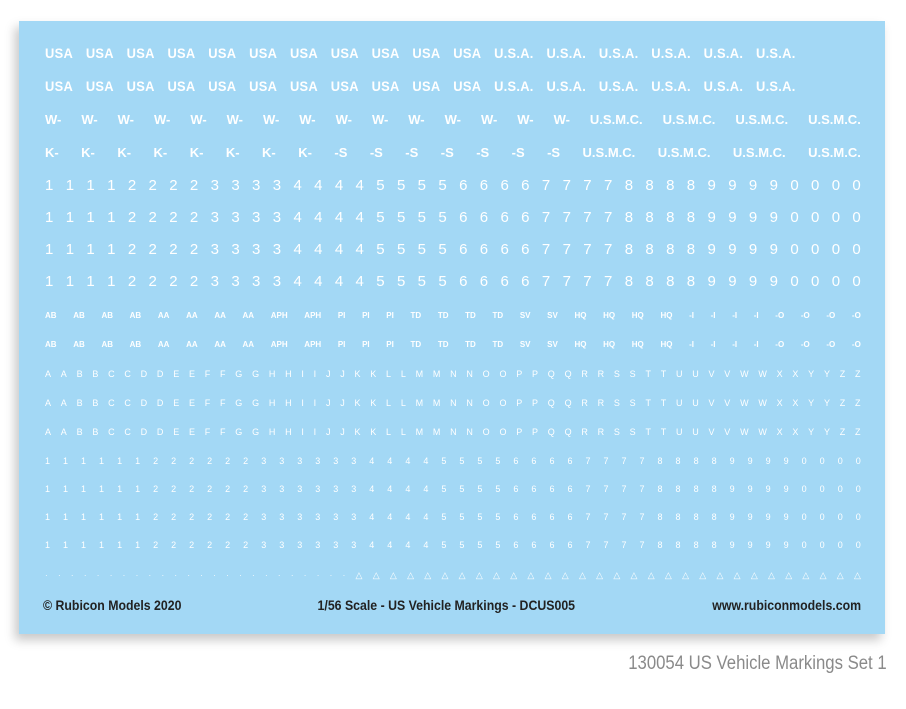 Image resolution: width=906 pixels, height=709 pixels. I want to click on decal-marking: TD, so click(416, 344).